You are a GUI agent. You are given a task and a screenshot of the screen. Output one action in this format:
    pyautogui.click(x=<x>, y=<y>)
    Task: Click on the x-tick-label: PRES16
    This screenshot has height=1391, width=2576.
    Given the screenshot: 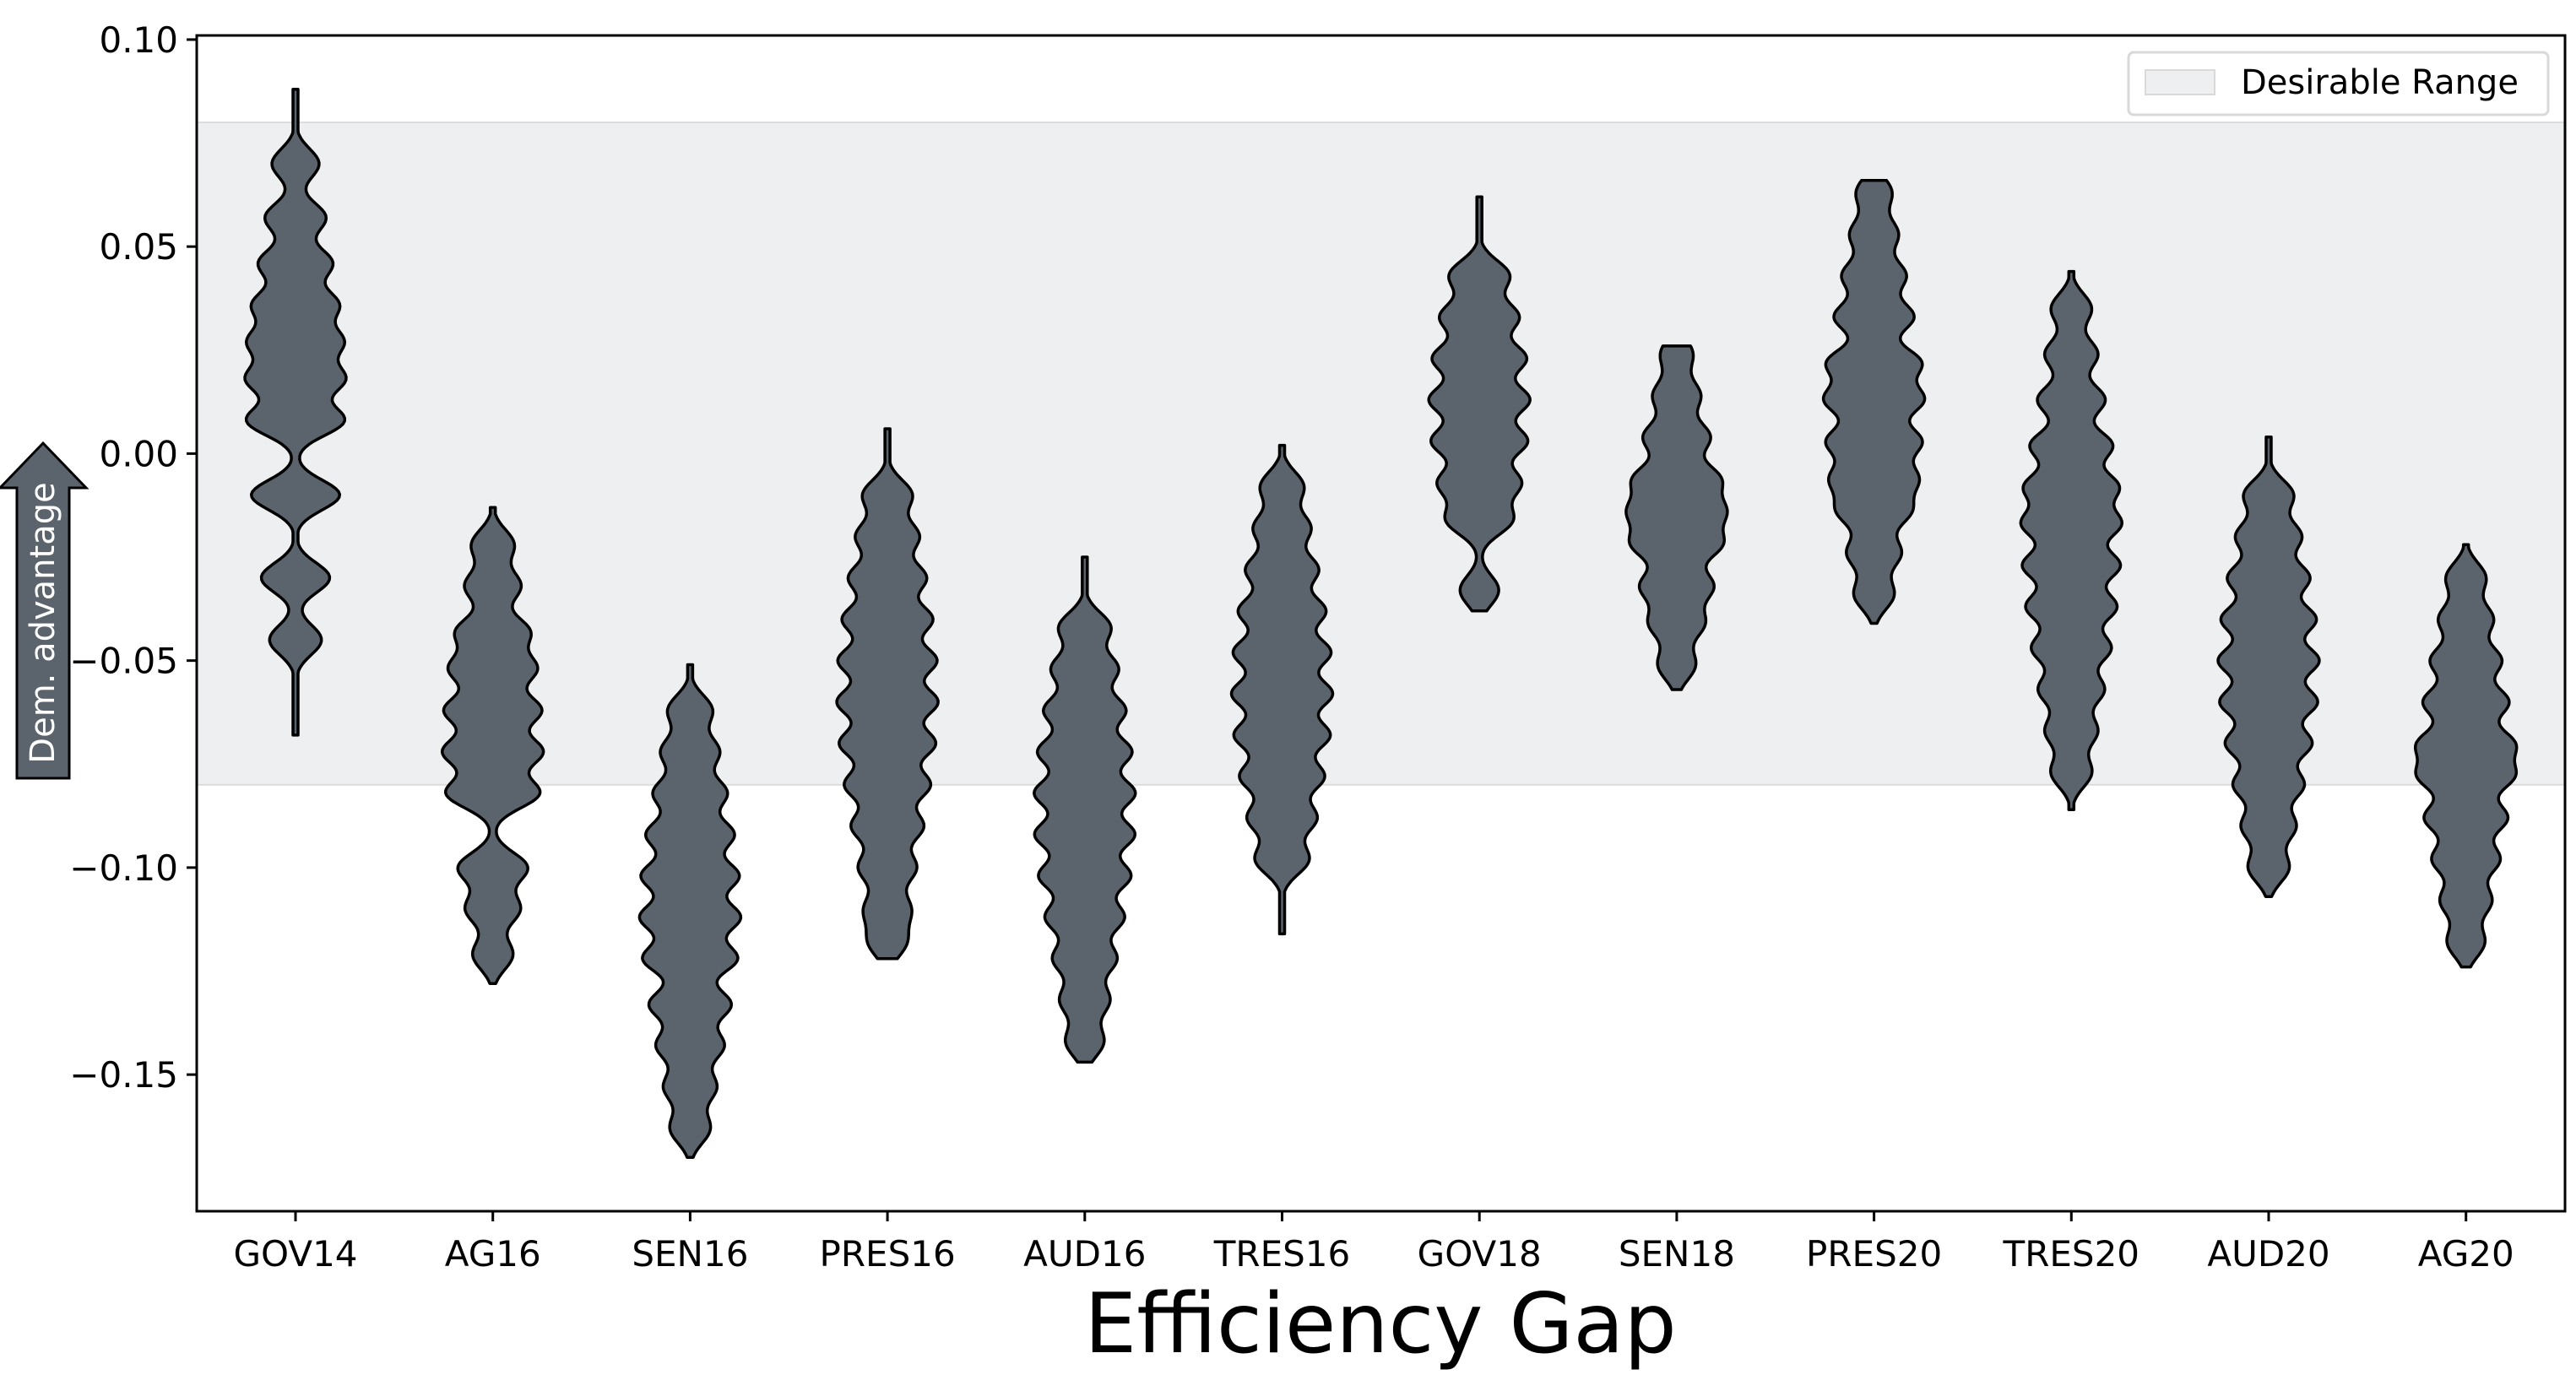 What is the action you would take?
    pyautogui.click(x=888, y=1254)
    